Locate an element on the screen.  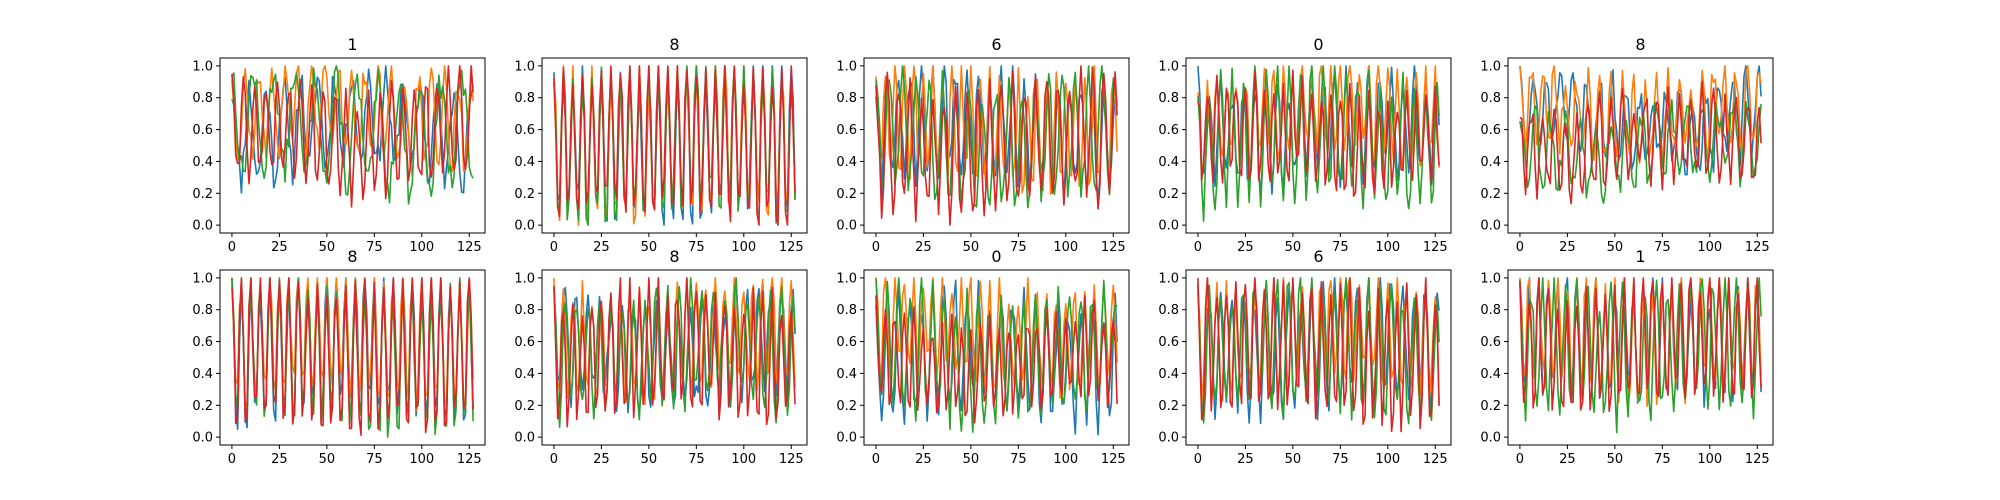
subplot-7: 8 0.0 0.2 0.4 0.6 0.8 1.0 0 25 50 75 100 125 is located at coordinates (661, 357).